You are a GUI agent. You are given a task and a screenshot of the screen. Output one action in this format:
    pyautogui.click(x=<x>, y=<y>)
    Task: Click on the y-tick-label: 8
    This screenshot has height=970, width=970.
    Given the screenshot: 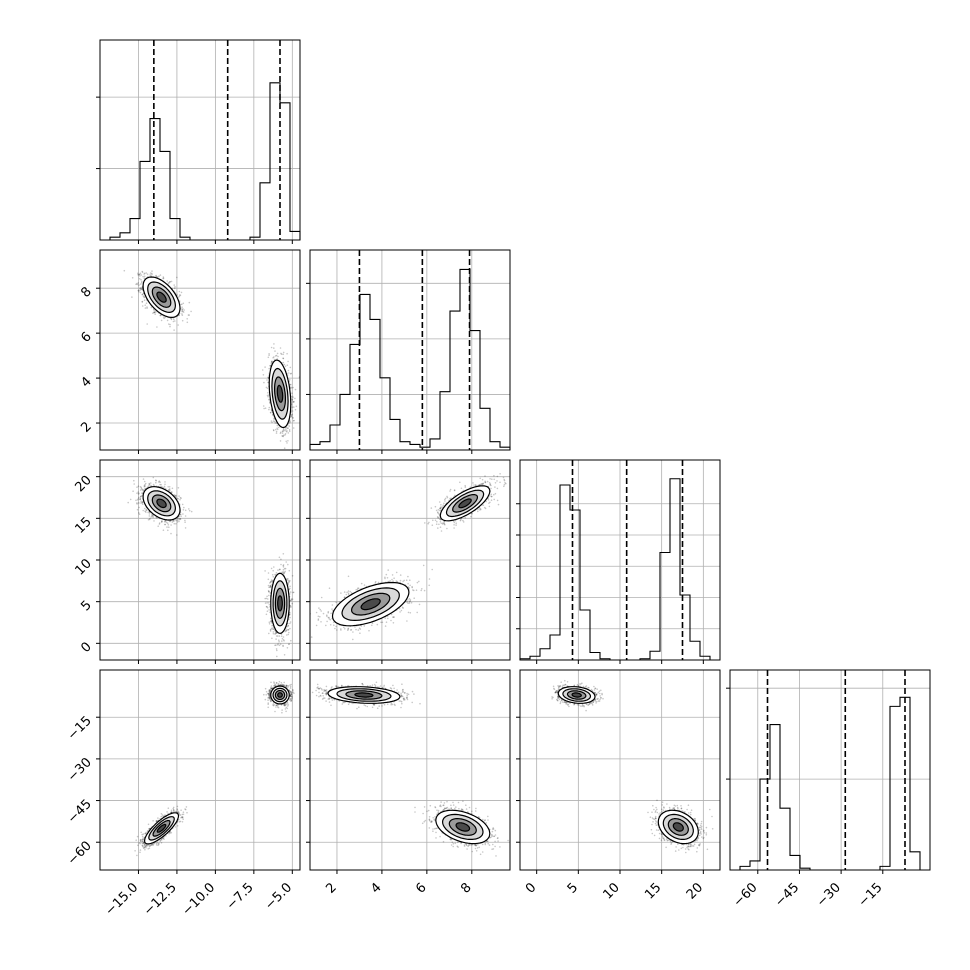 What is the action you would take?
    pyautogui.click(x=86, y=292)
    